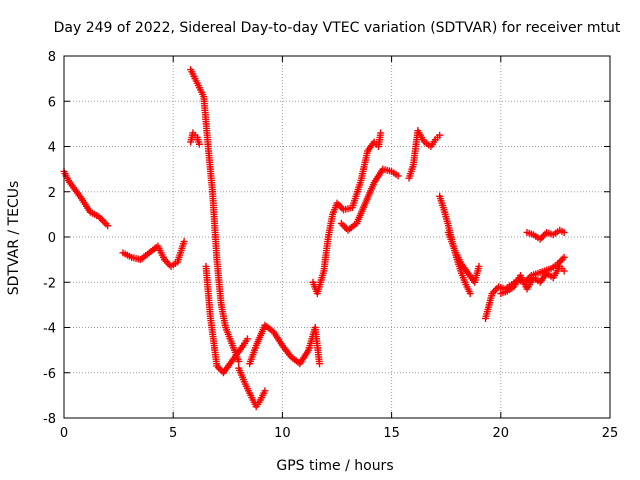  What do you see at coordinates (282, 433) in the screenshot?
I see `x-tick-label: 10` at bounding box center [282, 433].